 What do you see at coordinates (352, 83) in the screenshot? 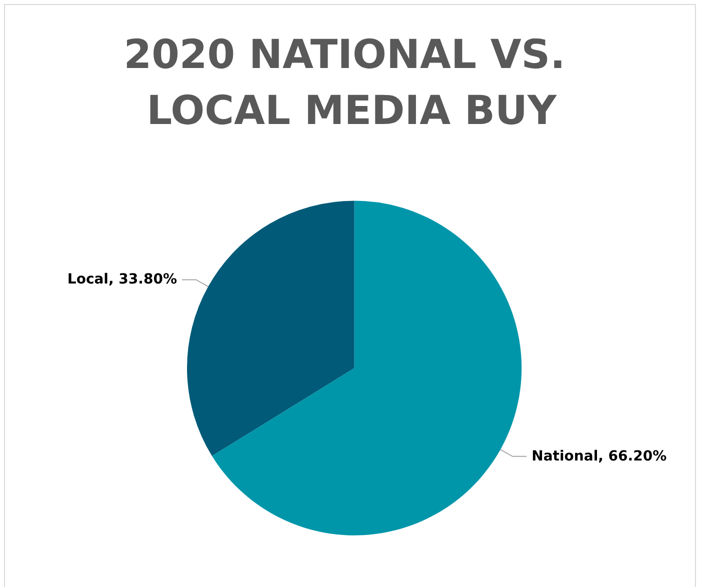
I see `chart-title: 2020 NATIONAL VS. LOCAL MEDIA BUY` at bounding box center [352, 83].